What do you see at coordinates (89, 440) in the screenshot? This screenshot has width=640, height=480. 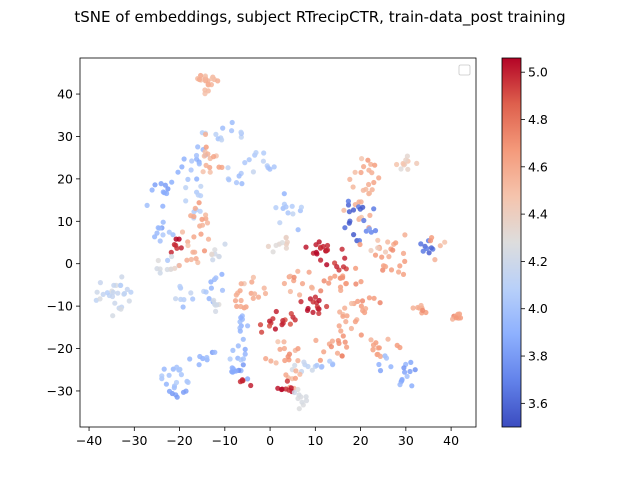 I see `x-tick-label: −40` at bounding box center [89, 440].